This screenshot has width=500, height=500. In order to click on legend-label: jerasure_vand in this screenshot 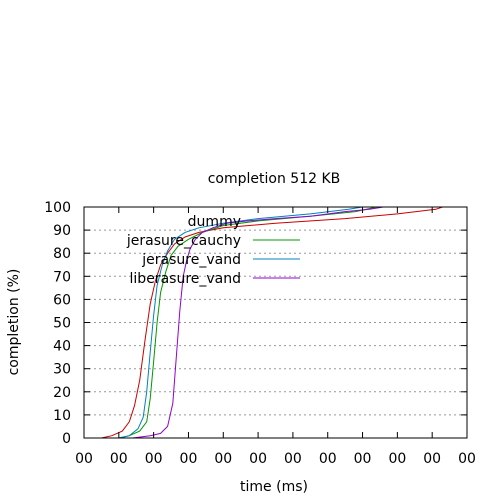, I will do `click(191, 260)`.